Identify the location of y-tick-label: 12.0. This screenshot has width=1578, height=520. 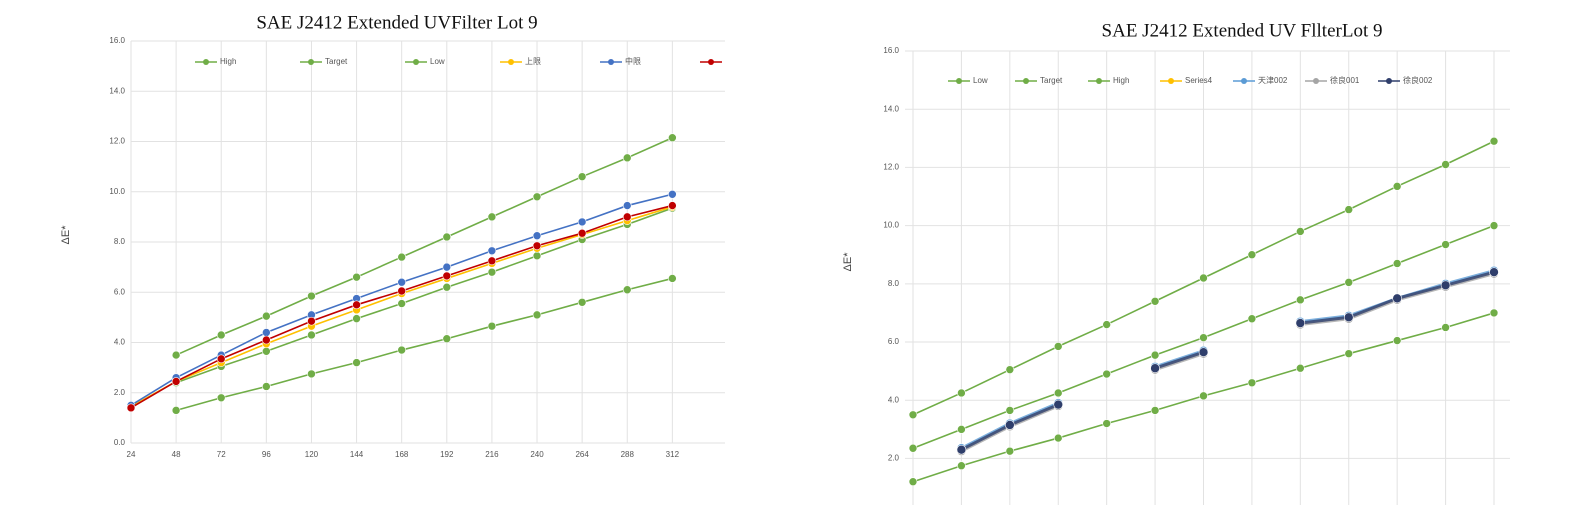
(117, 141).